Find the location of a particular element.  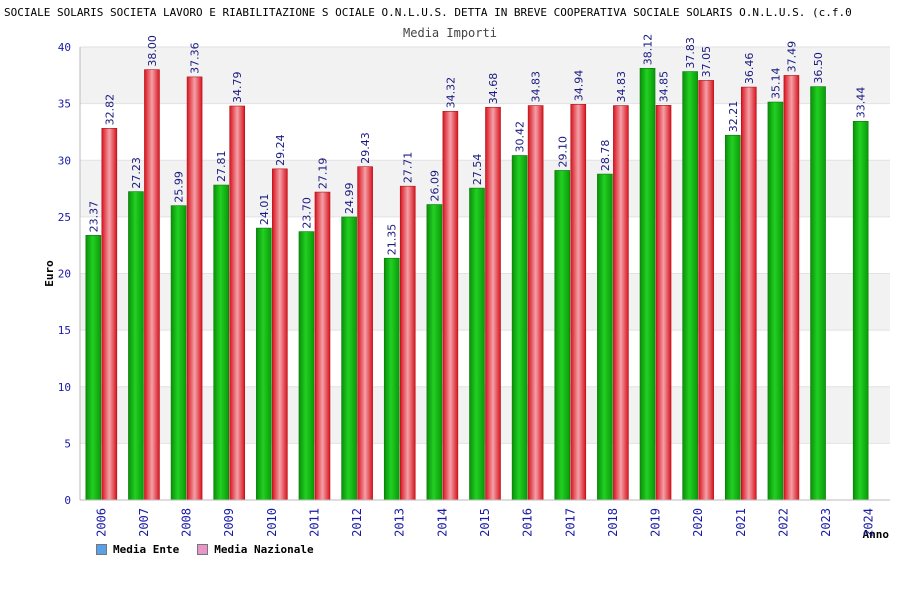

chart-legend: Media Ente Media Nazionale is located at coordinates (205, 549).